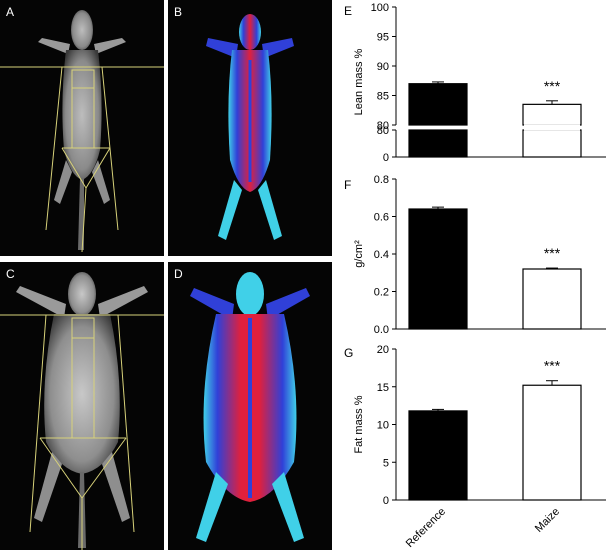  I want to click on panel-a-label: A, so click(10, 12).